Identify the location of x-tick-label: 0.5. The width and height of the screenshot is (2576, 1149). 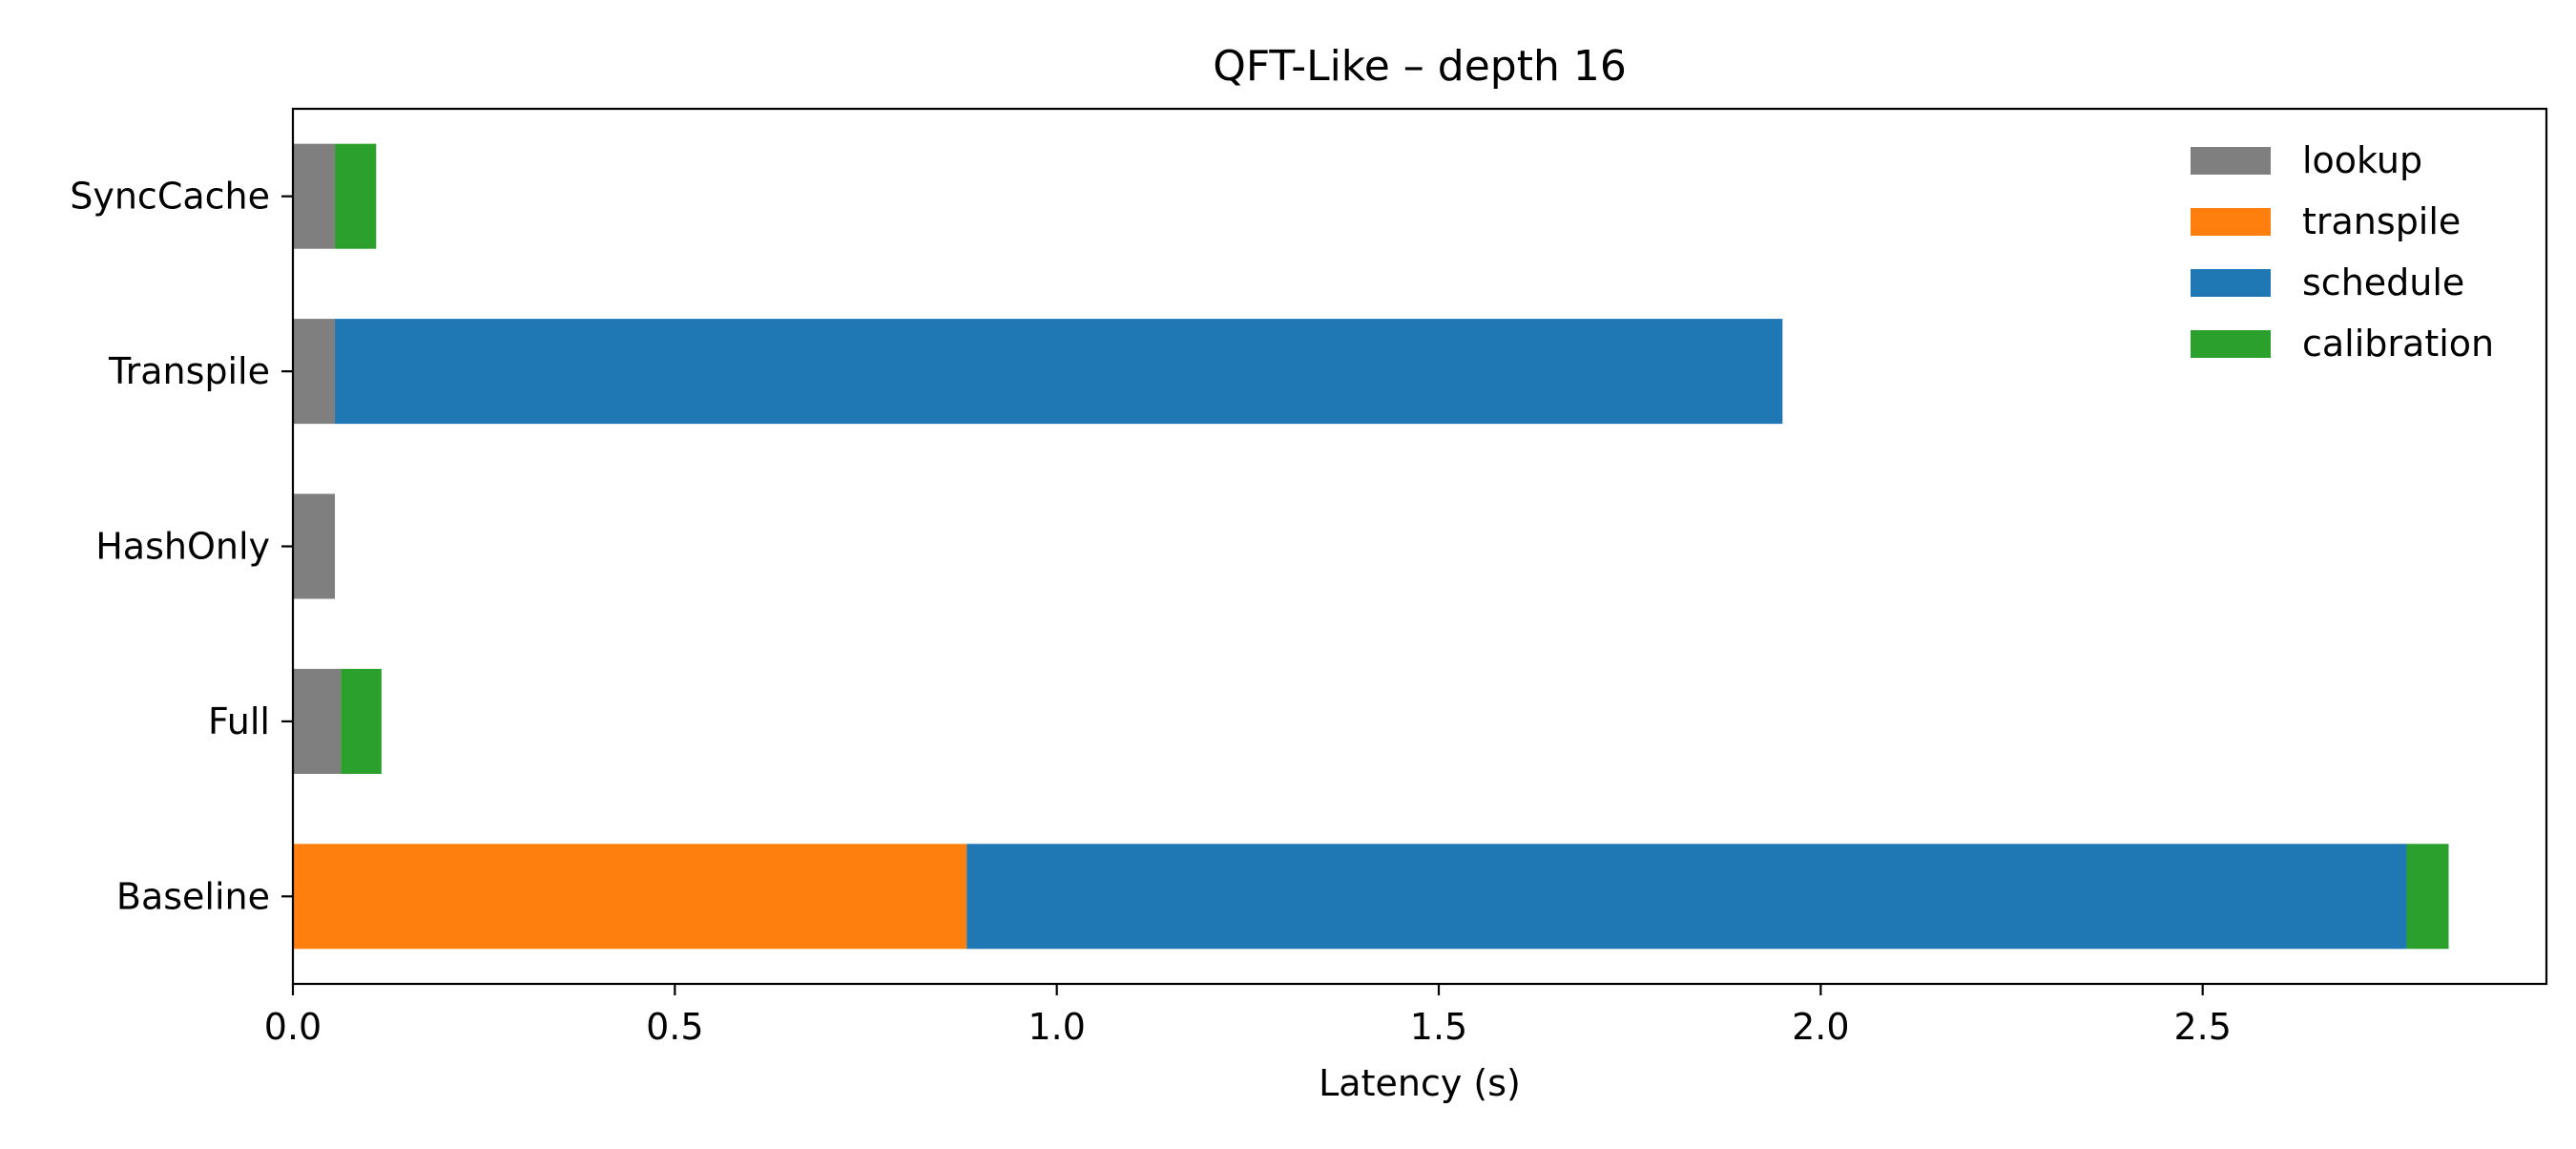
(674, 1027).